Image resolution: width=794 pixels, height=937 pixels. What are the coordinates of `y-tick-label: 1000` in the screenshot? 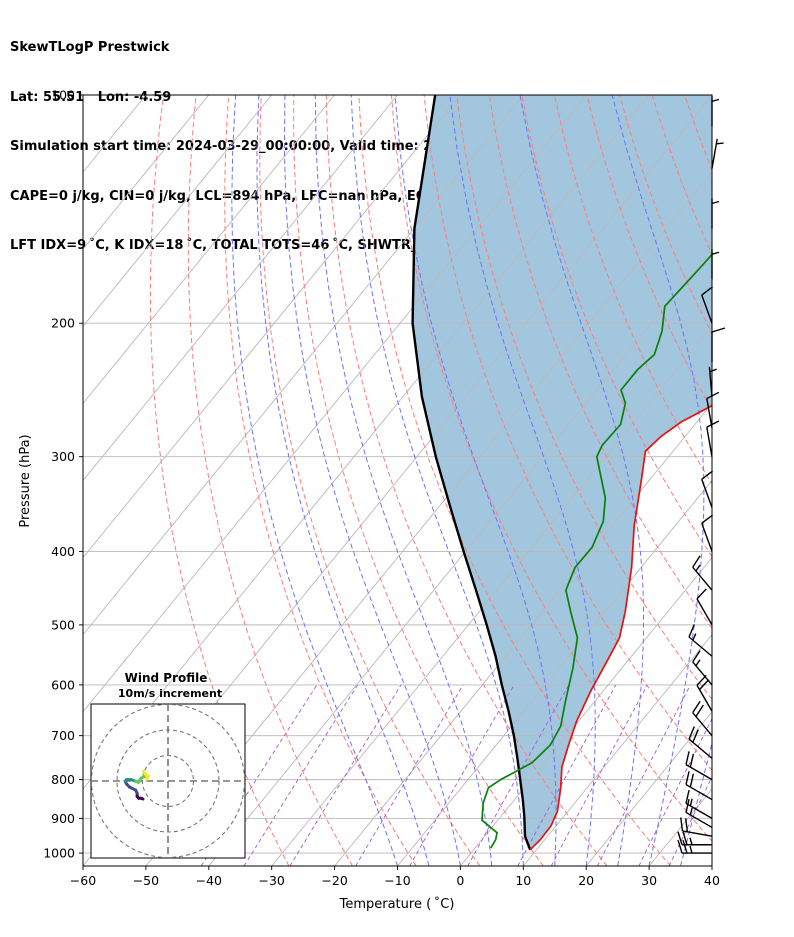 It's located at (59, 853).